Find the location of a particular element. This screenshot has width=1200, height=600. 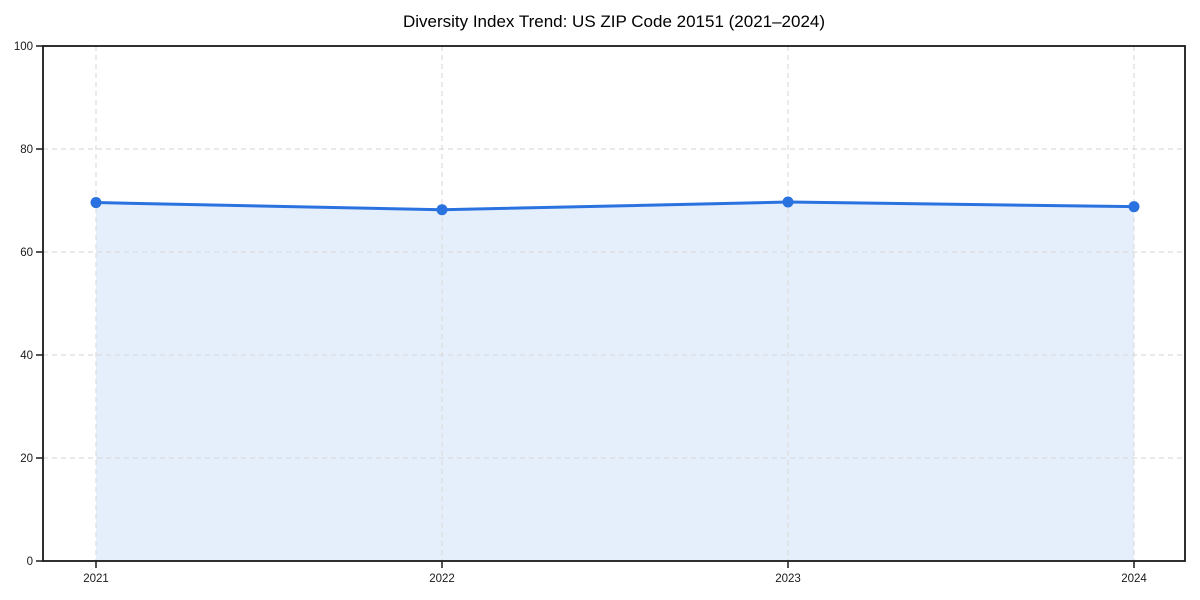

data-point-2024 is located at coordinates (1134, 207).